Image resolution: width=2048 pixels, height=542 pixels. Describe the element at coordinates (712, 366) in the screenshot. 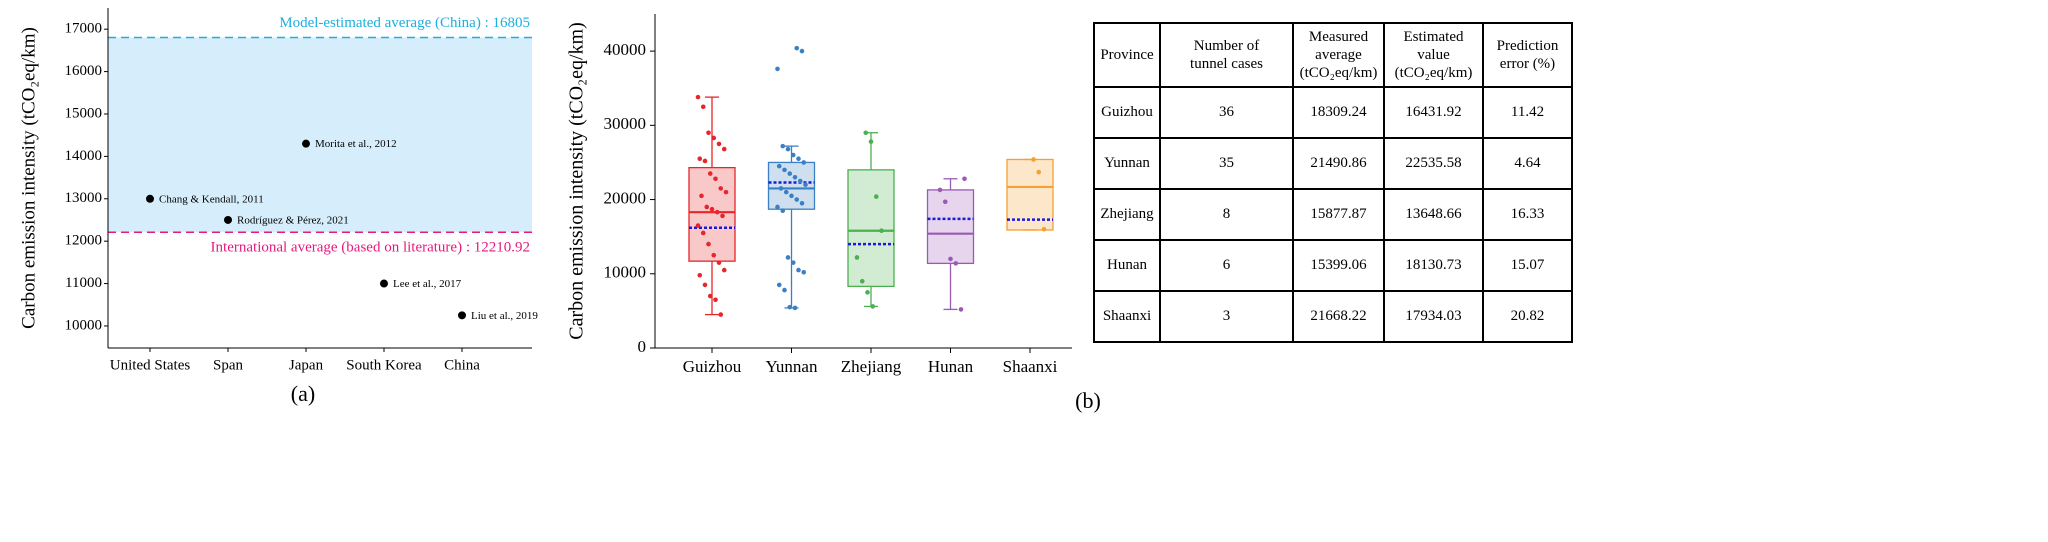

I see `x-tick-label: Guizhou` at that location.